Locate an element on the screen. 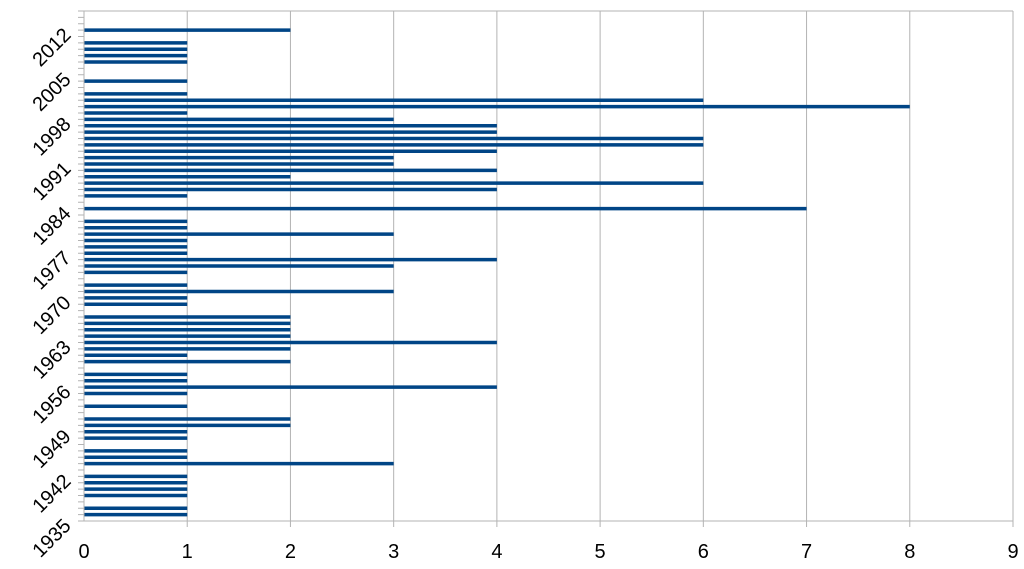 This screenshot has width=1024, height=569. bar-1956 is located at coordinates (290, 387).